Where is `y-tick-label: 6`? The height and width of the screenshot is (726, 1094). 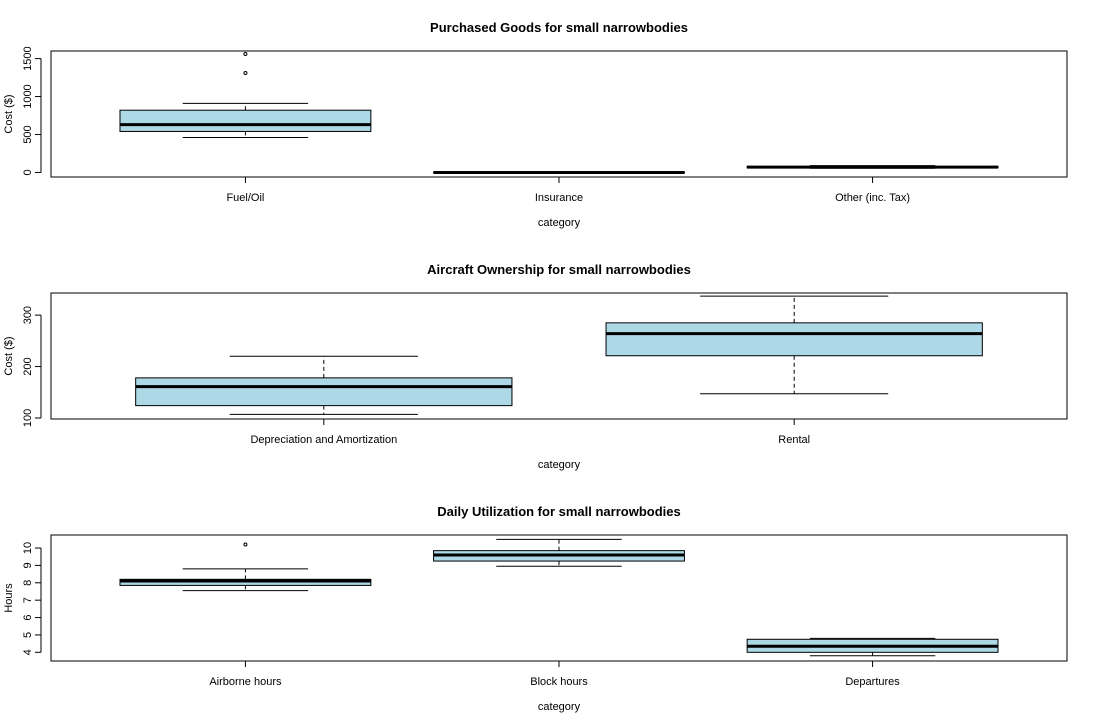 y-tick-label: 6 is located at coordinates (28, 617).